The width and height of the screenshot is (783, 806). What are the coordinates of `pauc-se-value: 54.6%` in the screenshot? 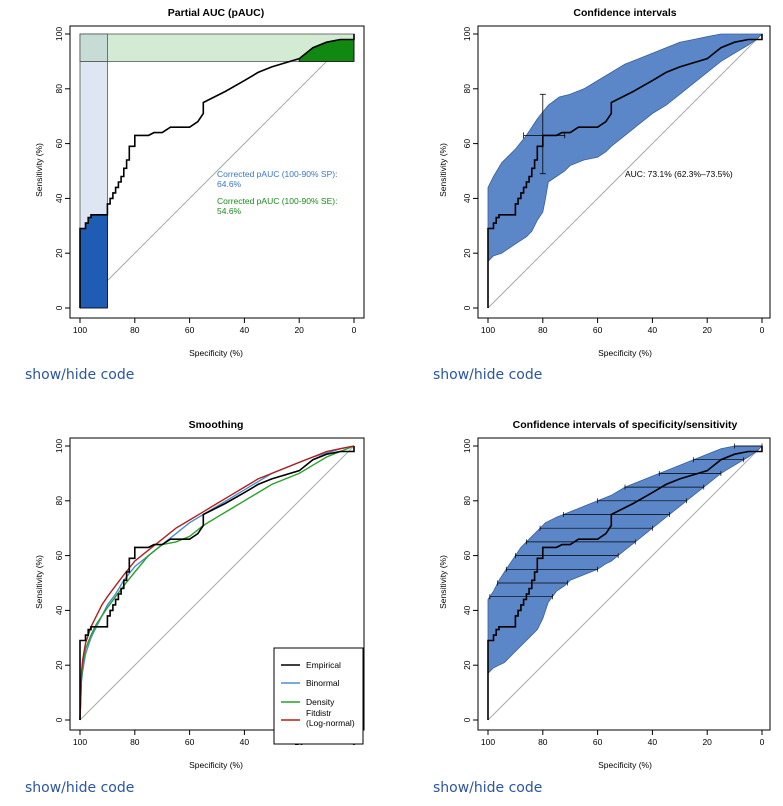 It's located at (229, 211).